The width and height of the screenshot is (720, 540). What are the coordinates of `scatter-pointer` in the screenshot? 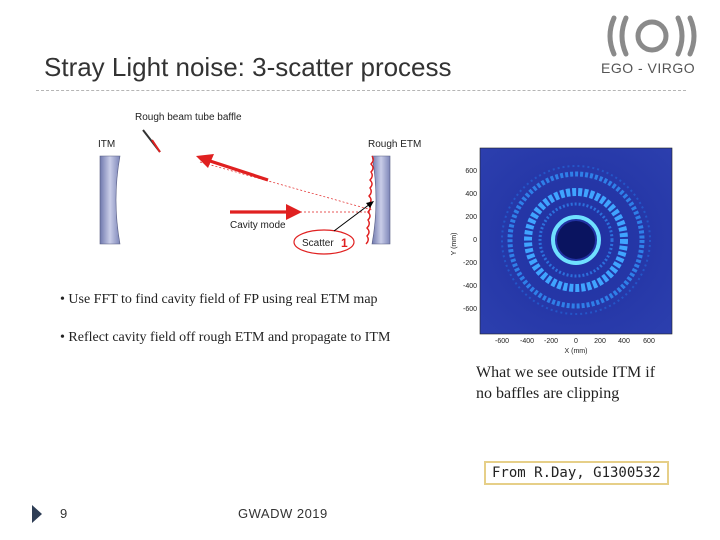 It's located at (352, 217).